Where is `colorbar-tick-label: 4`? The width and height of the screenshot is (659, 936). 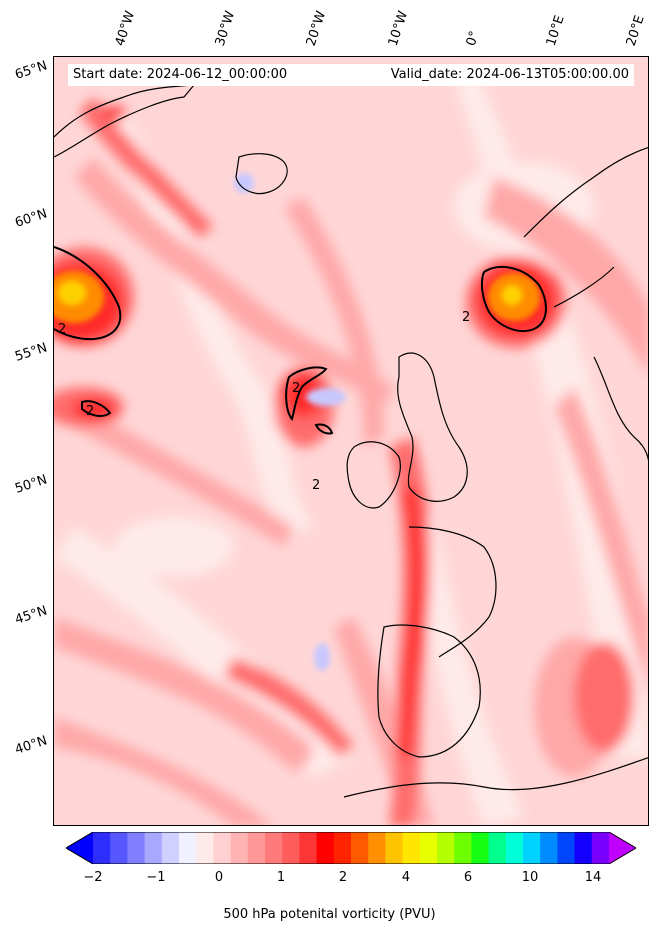 colorbar-tick-label: 4 is located at coordinates (406, 877).